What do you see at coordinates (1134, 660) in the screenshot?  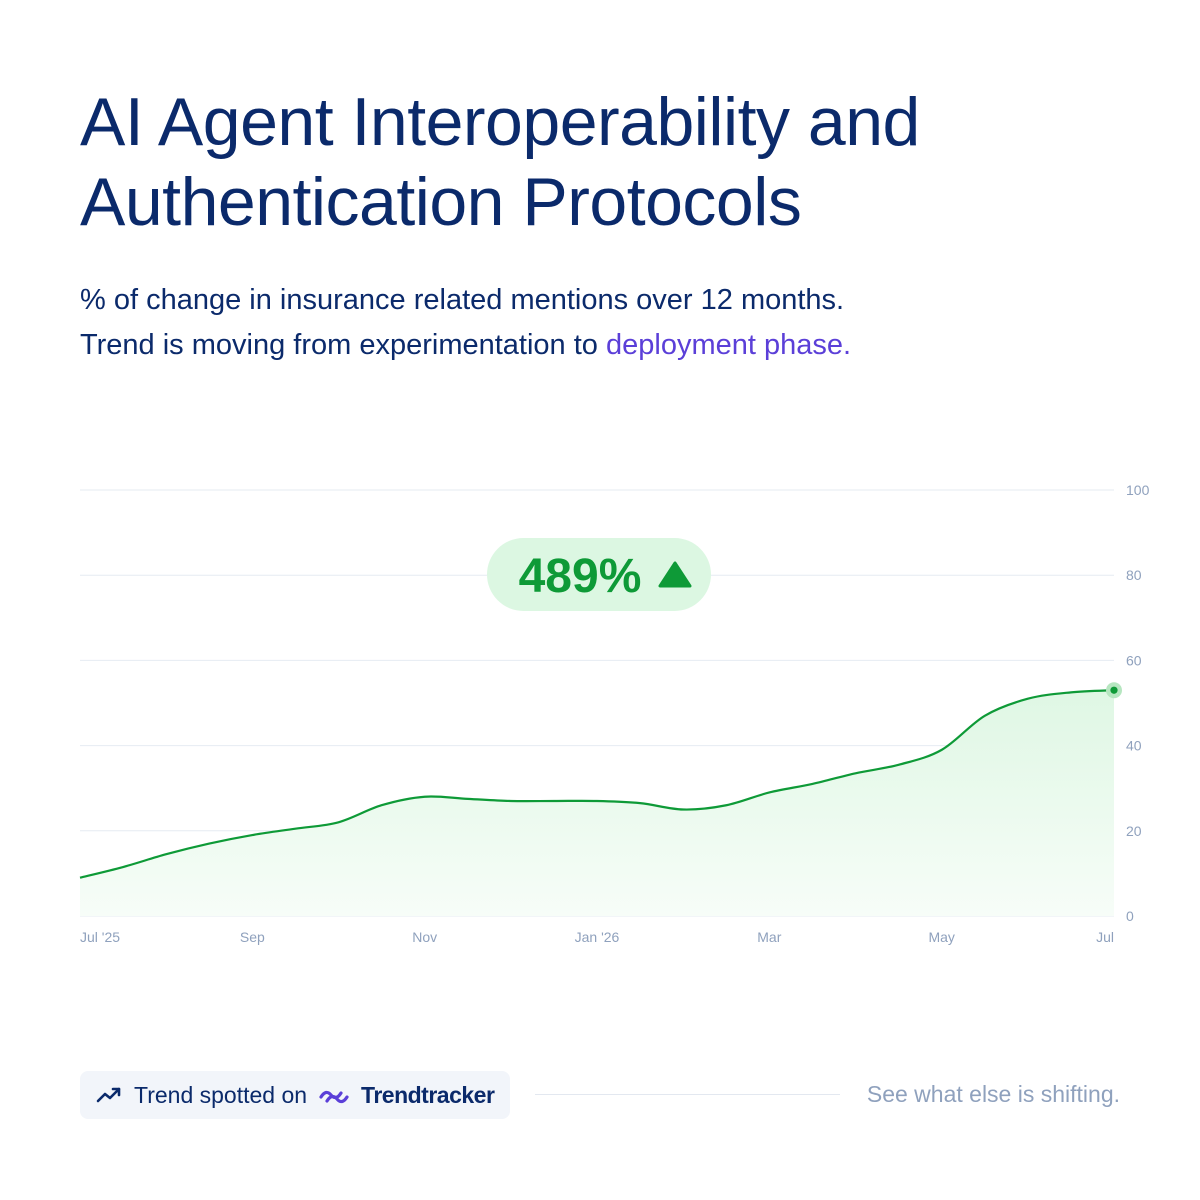 I see `y-tick-label: 60` at bounding box center [1134, 660].